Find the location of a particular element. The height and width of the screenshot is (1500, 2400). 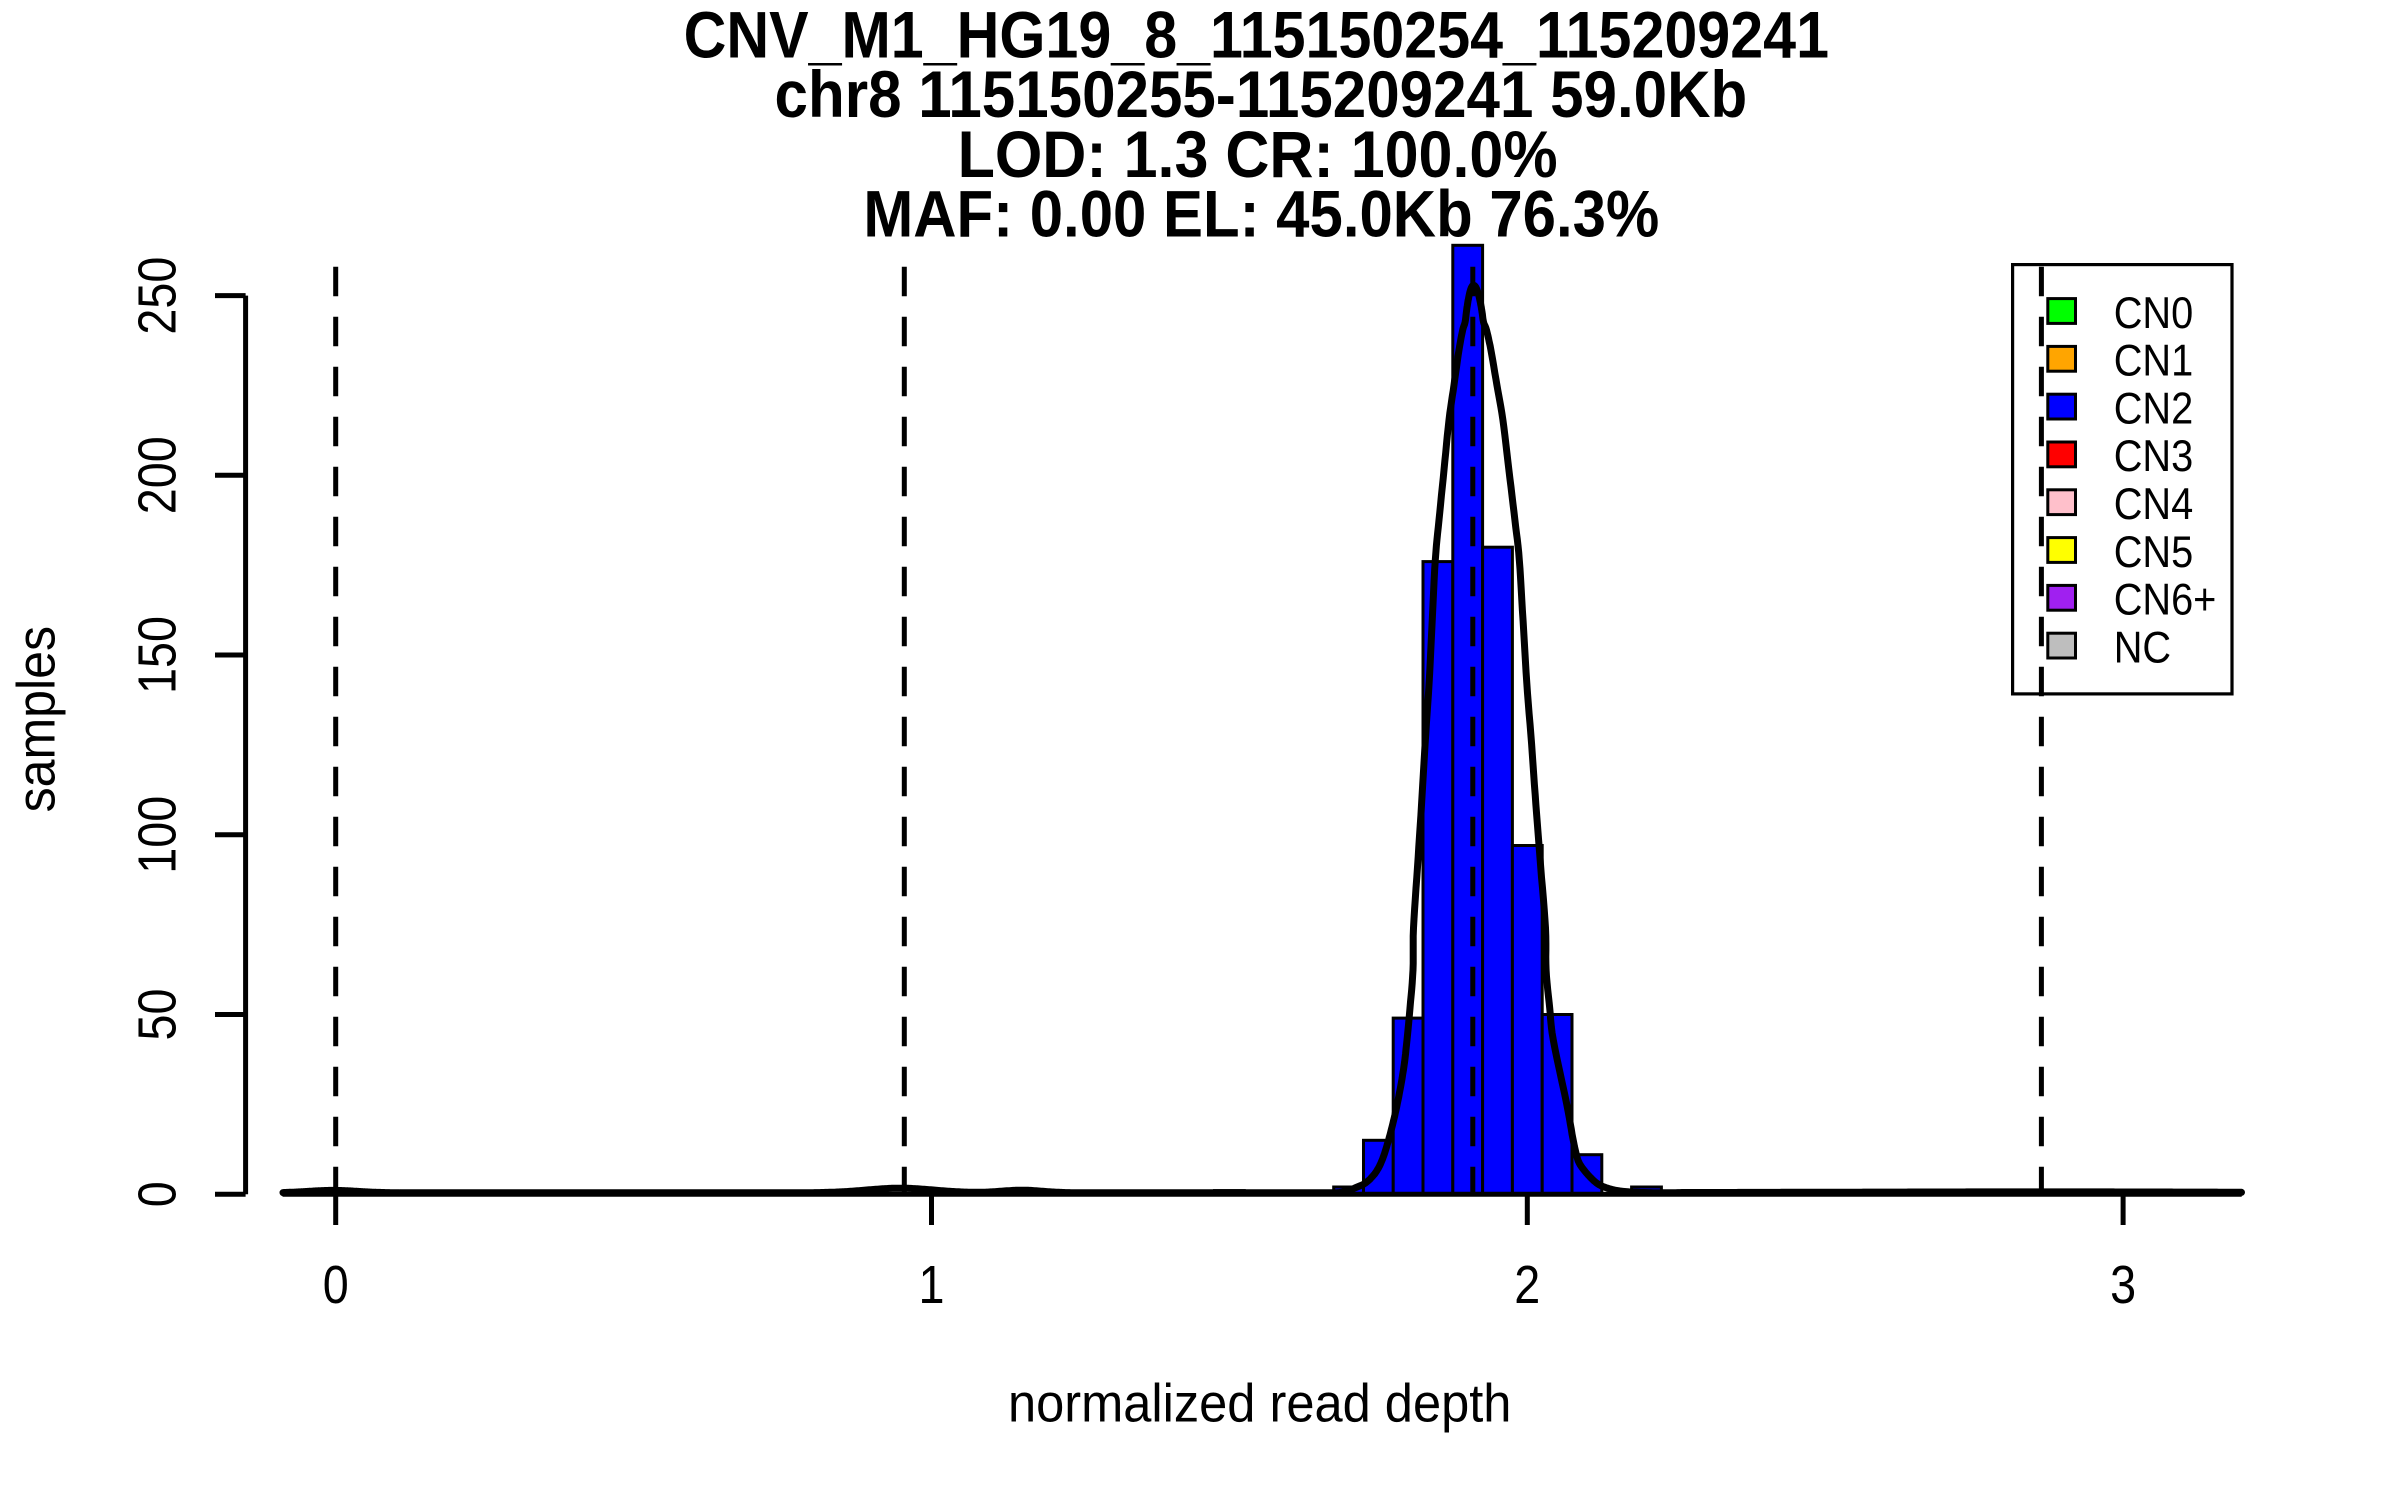

svg-text: LOD: 1.3 CR: 100.0% is located at coordinates (1258, 154).